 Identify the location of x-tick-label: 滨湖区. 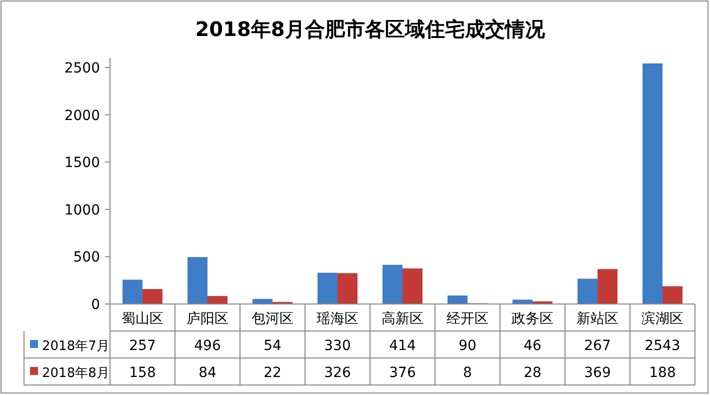
(663, 319).